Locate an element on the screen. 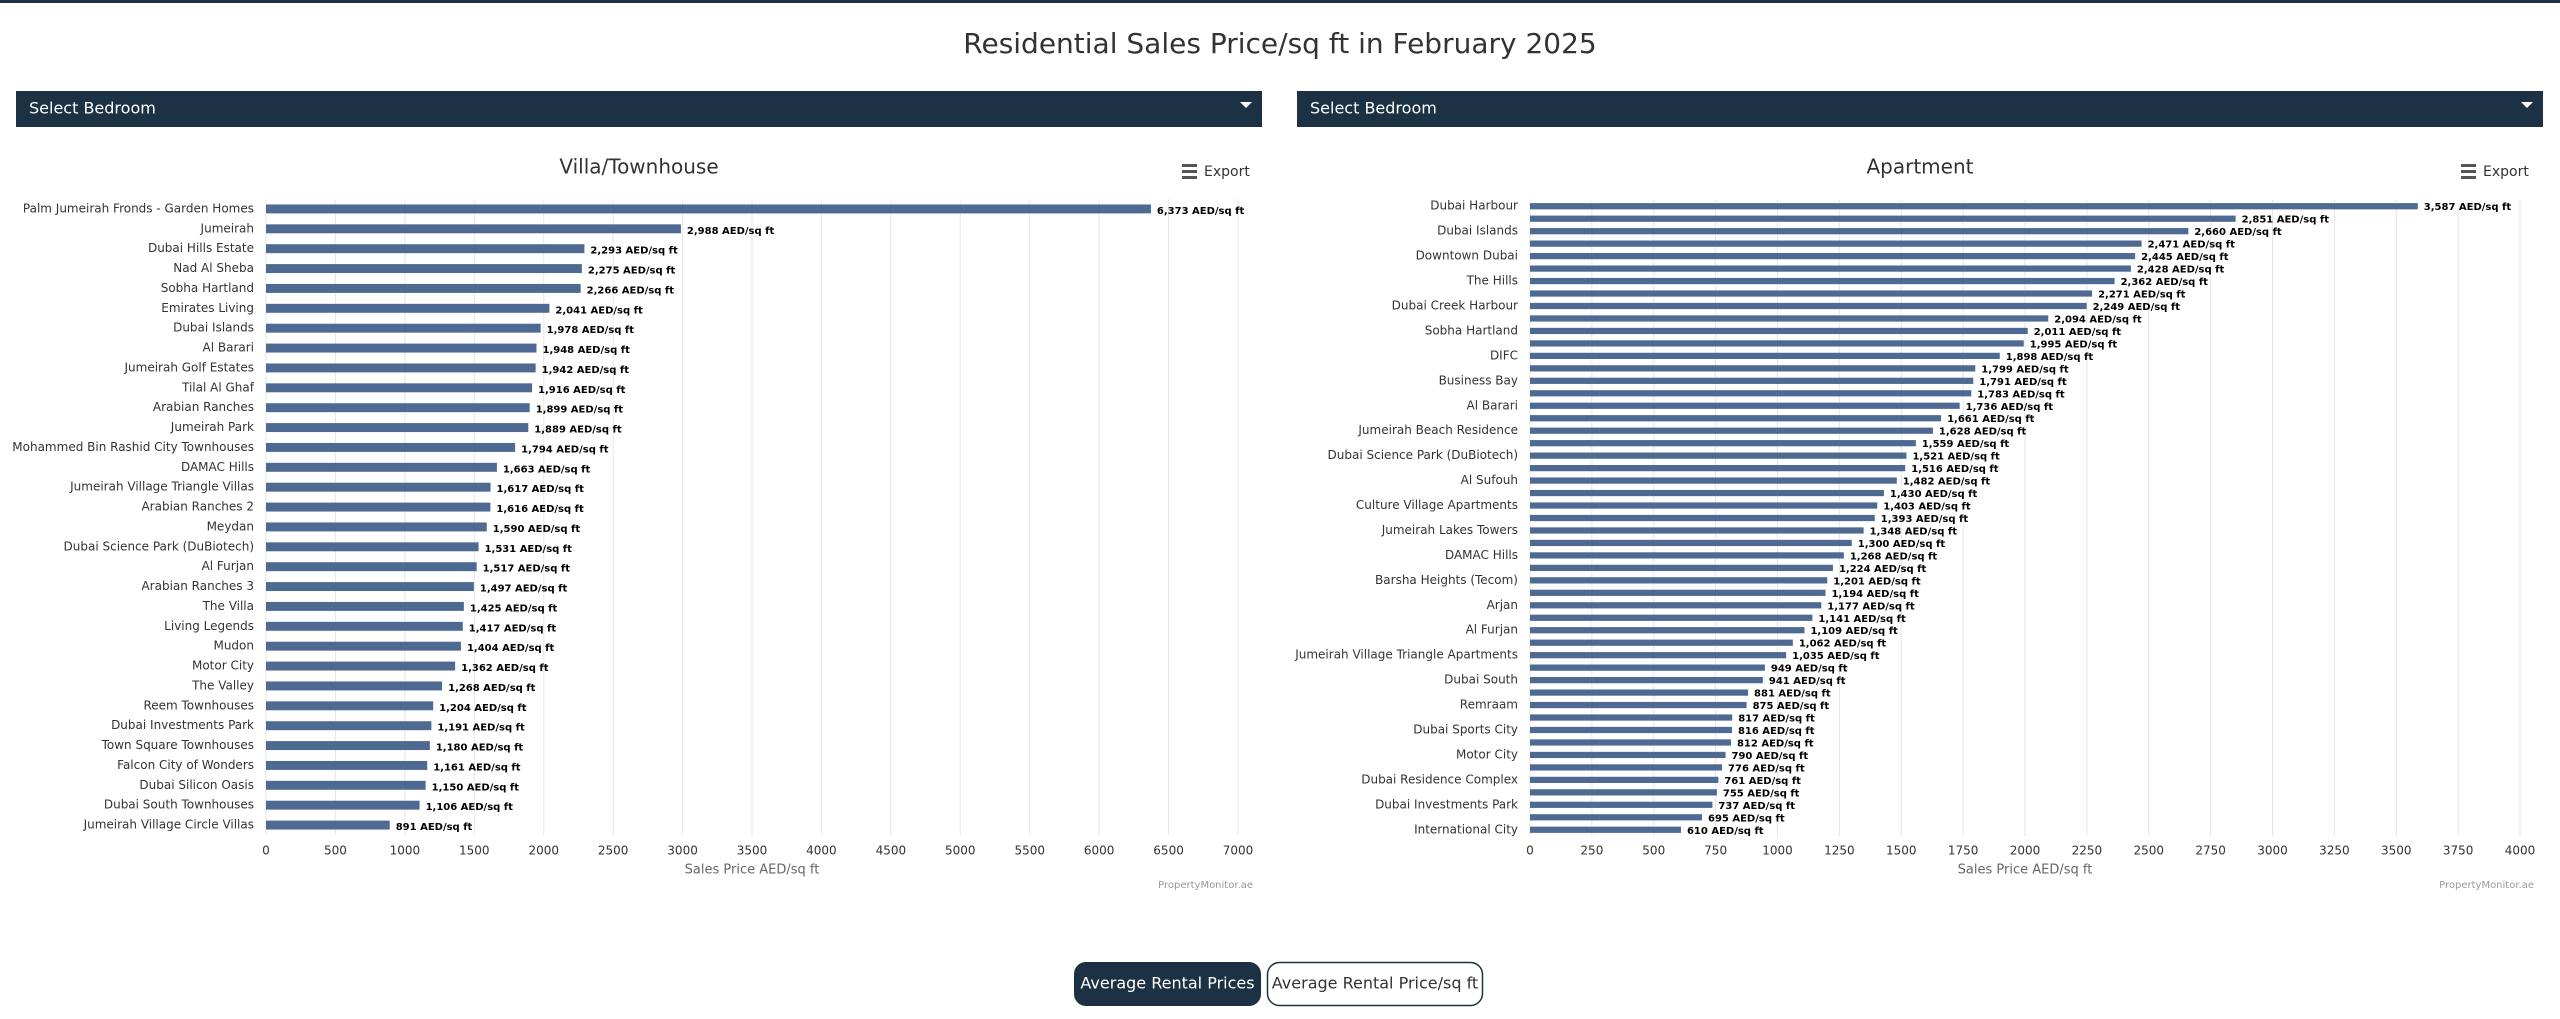 The width and height of the screenshot is (2560, 1019). data-label: 1,161 AED/sq ft is located at coordinates (477, 767).